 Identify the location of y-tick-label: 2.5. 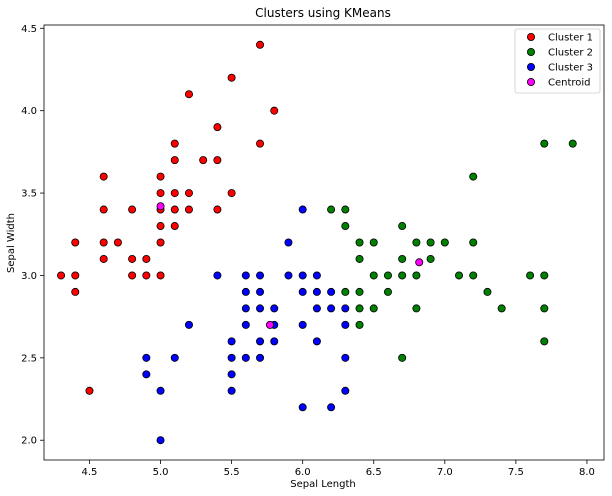
(29, 358).